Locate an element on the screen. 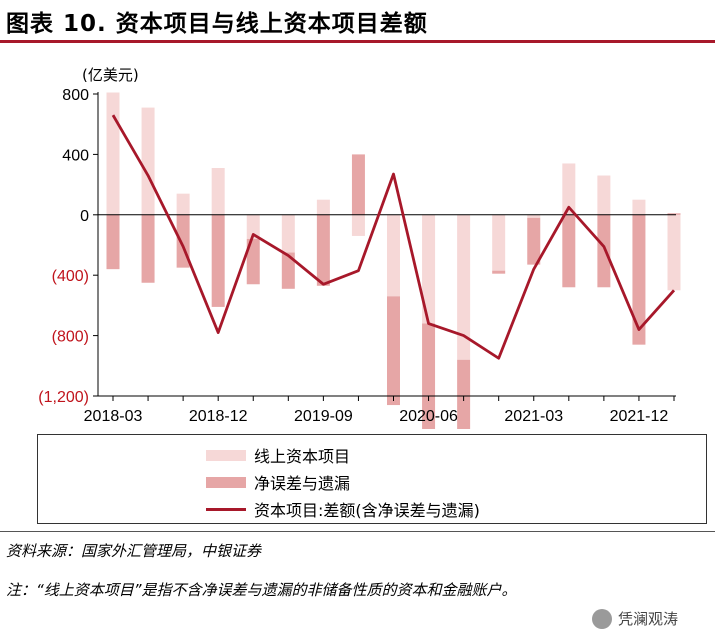 Image resolution: width=715 pixels, height=643 pixels. figure-title: 图表 10. 资本项目与线上资本项目差额 is located at coordinates (217, 24).